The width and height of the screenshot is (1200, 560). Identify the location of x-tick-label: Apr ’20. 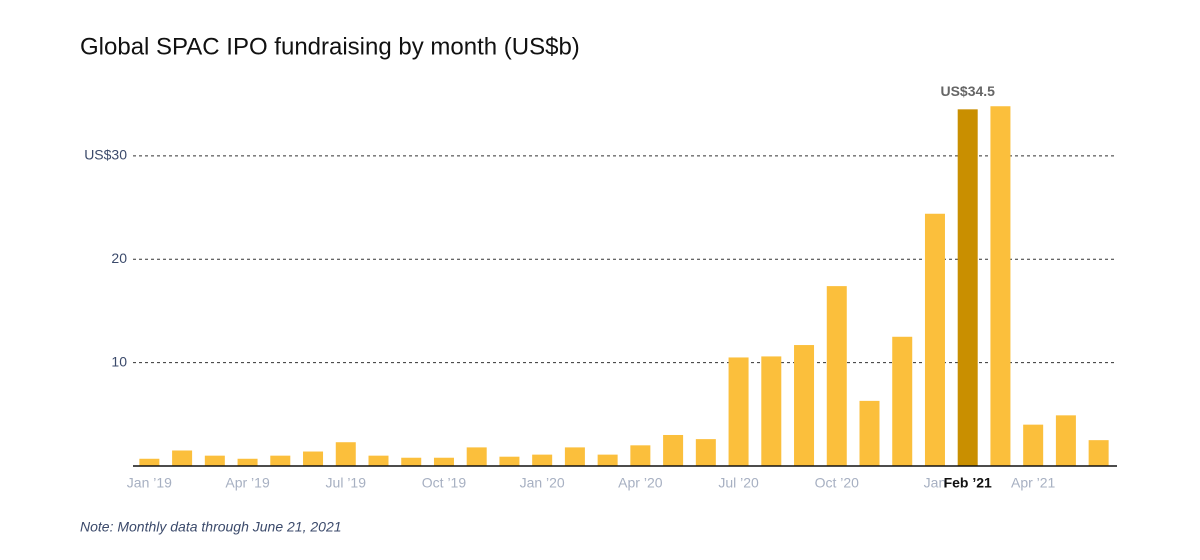
(640, 483).